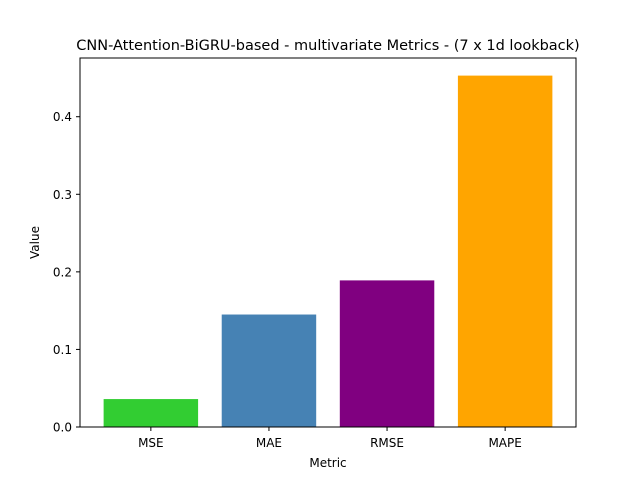  I want to click on y-tick-label: 0.0, so click(62, 428).